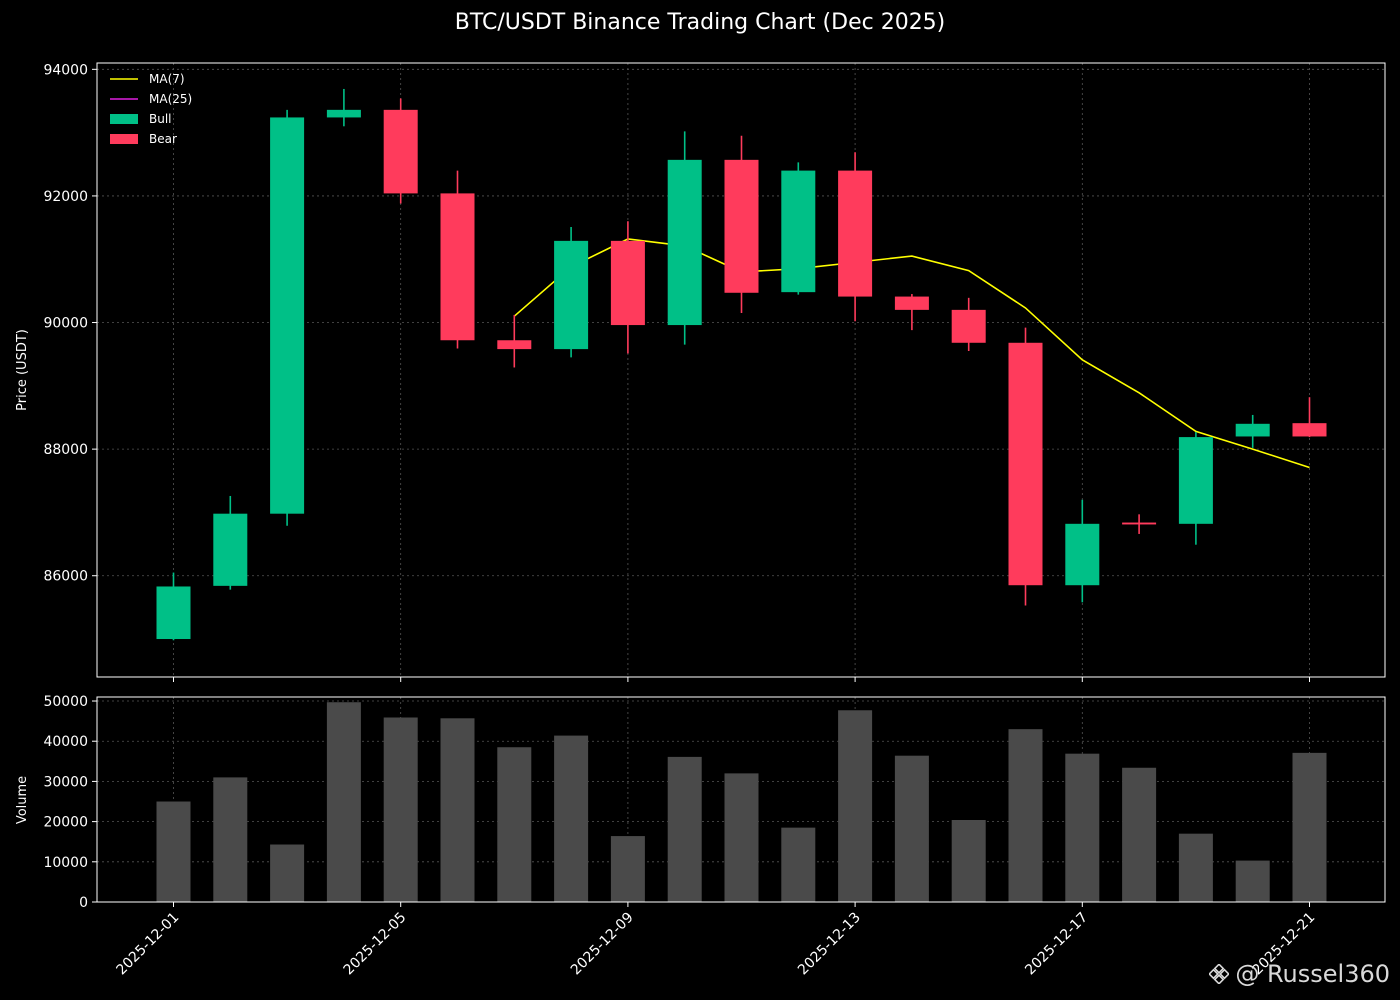  I want to click on legend-label: Bear, so click(163, 139).